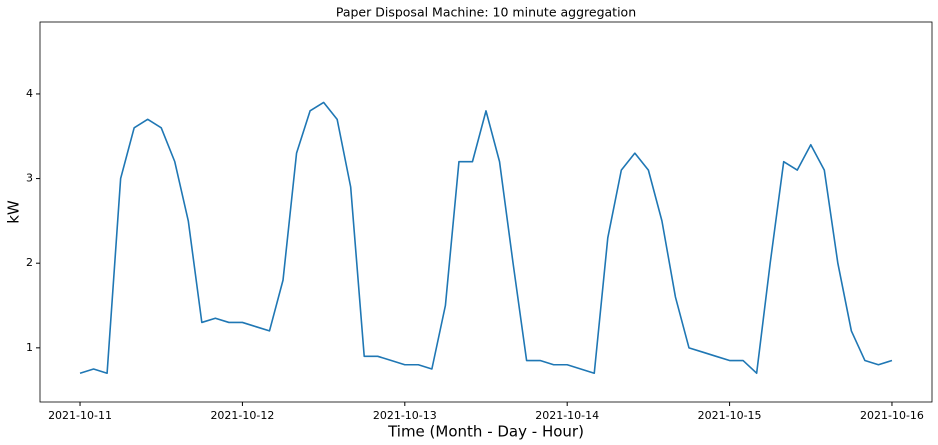 The width and height of the screenshot is (938, 445). I want to click on x-tick-label: 2021-10-12, so click(242, 415).